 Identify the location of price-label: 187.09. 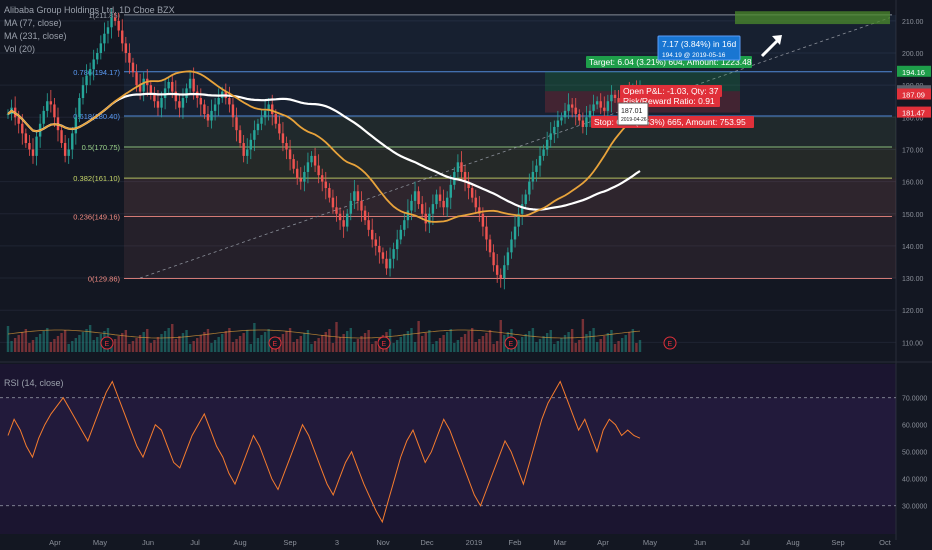
(913, 95).